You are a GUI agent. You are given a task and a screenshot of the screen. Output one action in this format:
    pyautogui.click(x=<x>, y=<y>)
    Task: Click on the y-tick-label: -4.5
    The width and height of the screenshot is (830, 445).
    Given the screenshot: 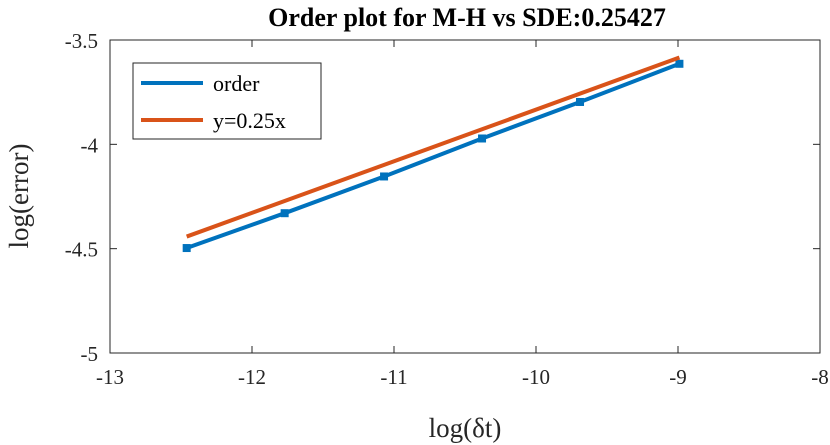 What is the action you would take?
    pyautogui.click(x=81, y=250)
    